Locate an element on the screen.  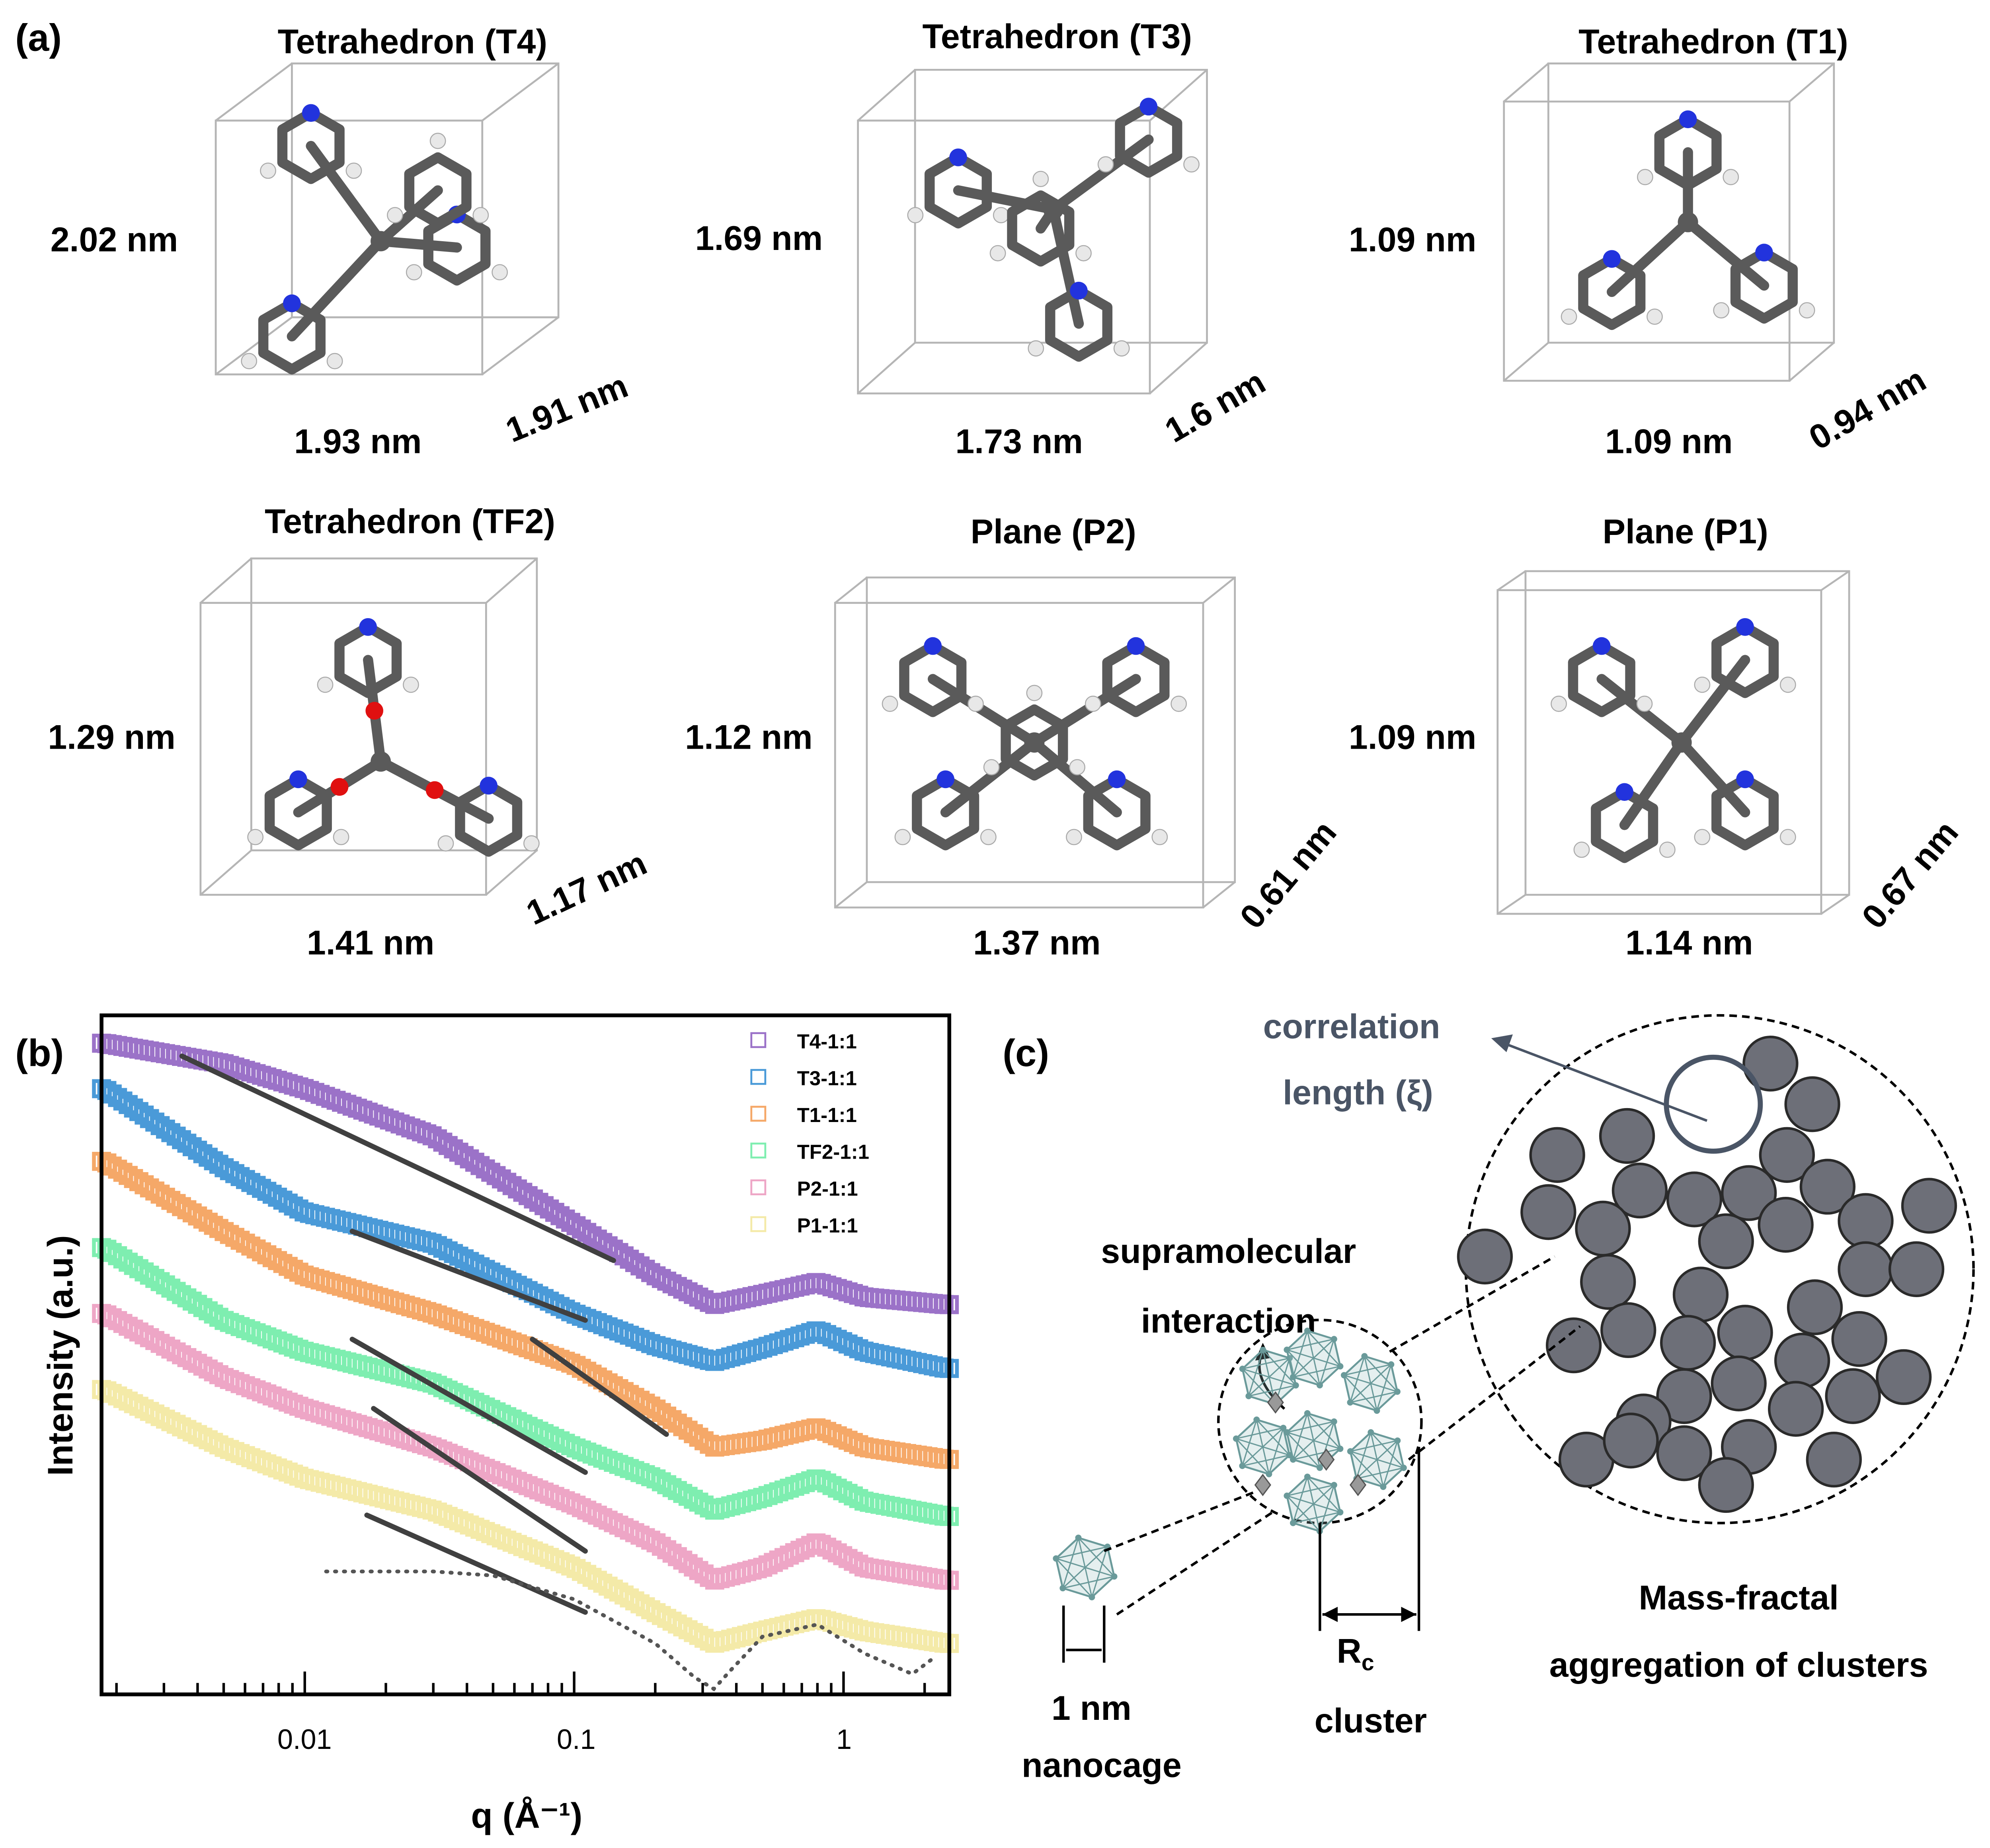
zoom-guide-lines is located at coordinates (1343, 1435).